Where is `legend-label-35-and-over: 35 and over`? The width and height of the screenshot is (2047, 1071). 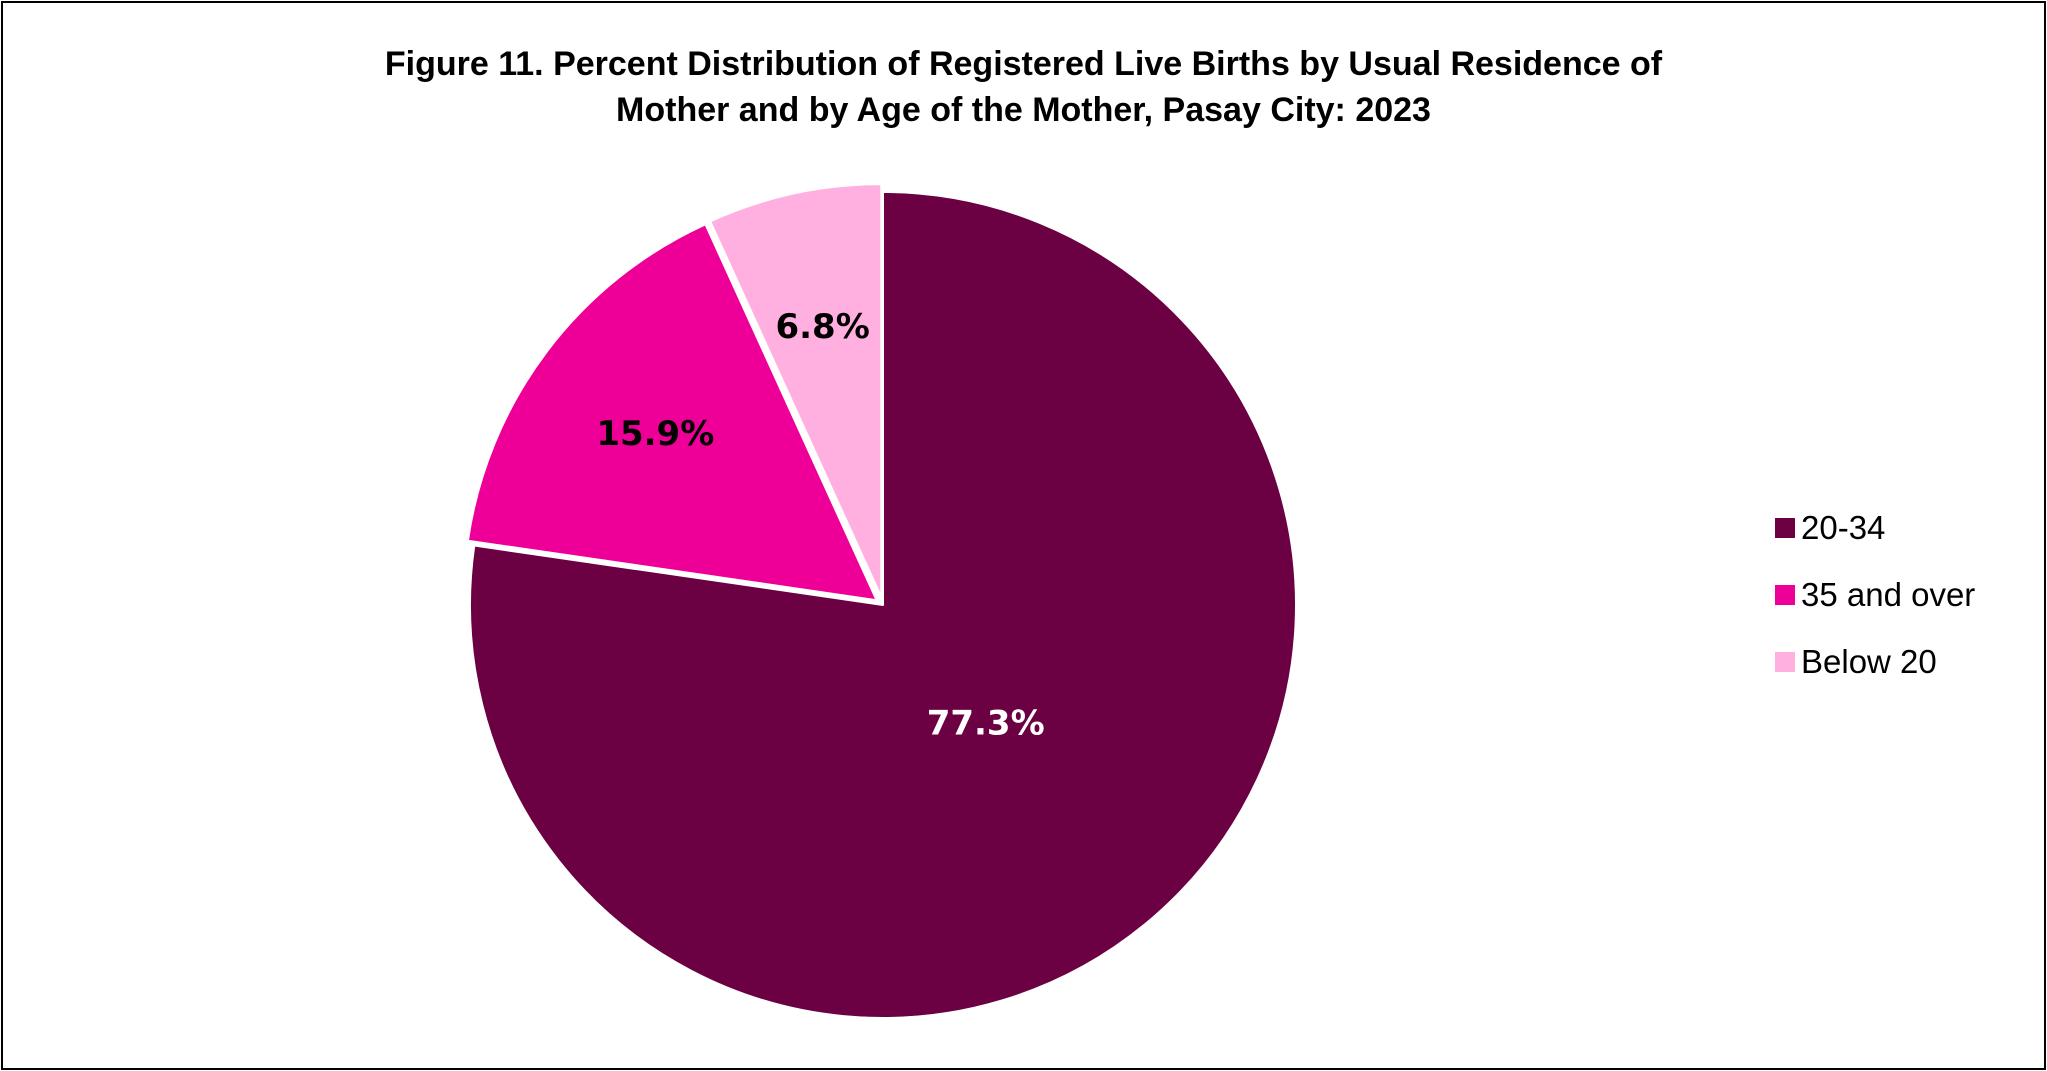
legend-label-35-and-over: 35 and over is located at coordinates (1888, 594).